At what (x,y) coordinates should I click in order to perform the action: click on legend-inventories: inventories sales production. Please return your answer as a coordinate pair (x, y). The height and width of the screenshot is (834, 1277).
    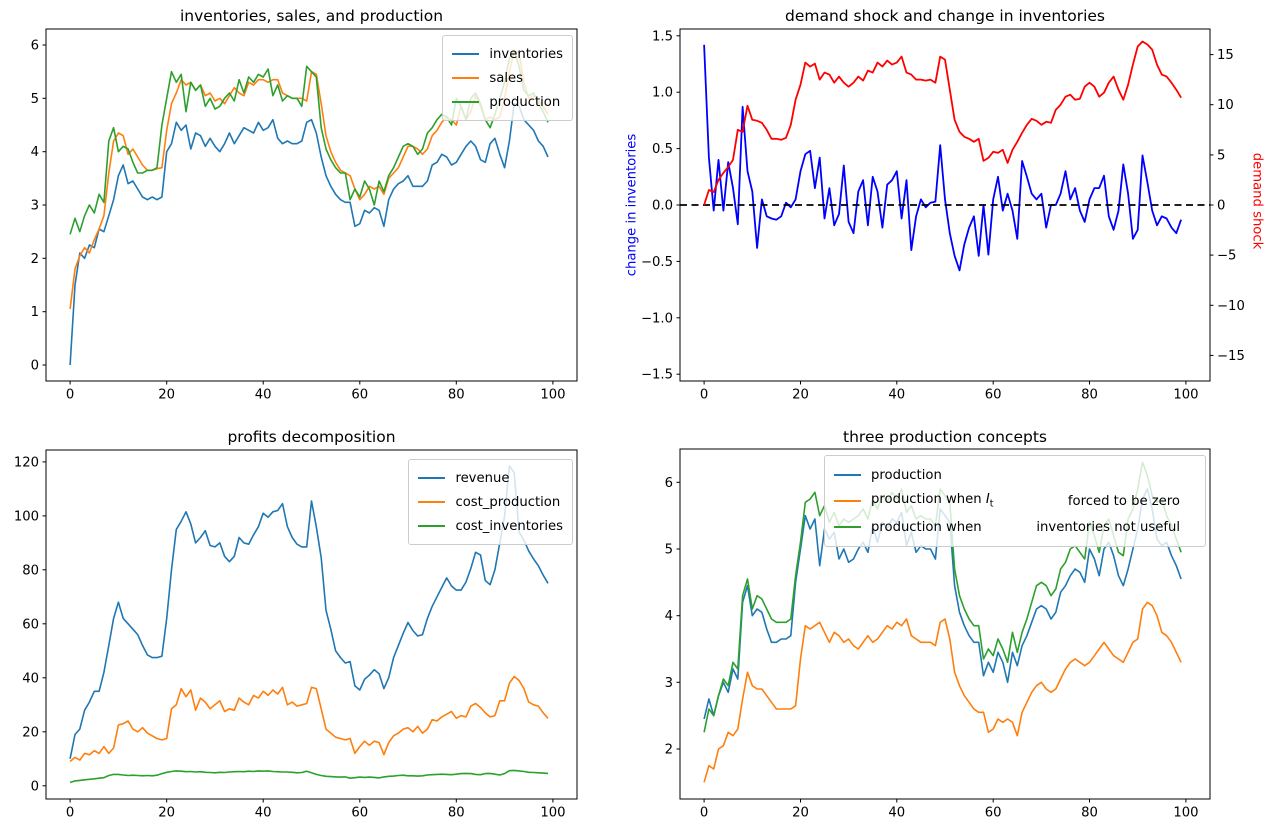
    Looking at the image, I should click on (507, 78).